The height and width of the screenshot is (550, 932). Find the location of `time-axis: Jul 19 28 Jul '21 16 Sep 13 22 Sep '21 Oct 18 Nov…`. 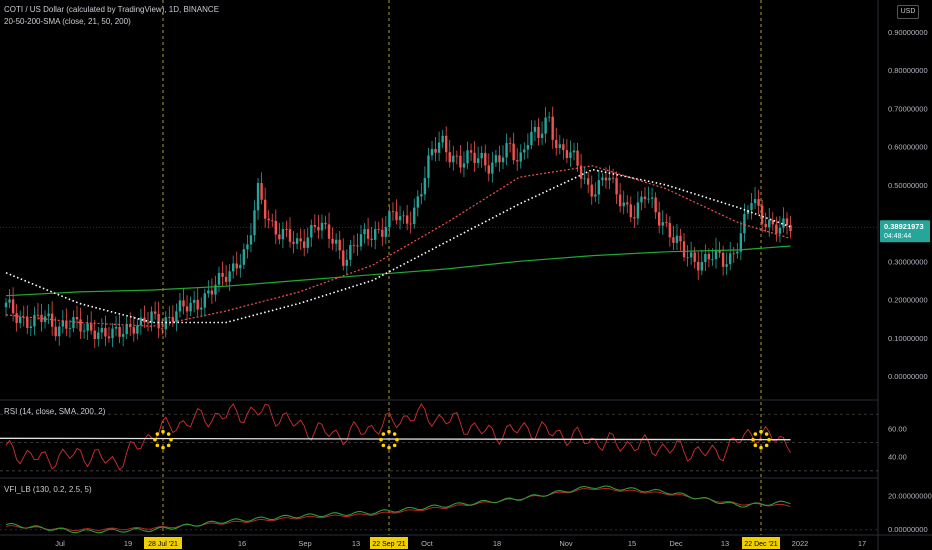

time-axis: Jul 19 28 Jul '21 16 Sep 13 22 Sep '21 Oct 18 Nov… is located at coordinates (460, 543).